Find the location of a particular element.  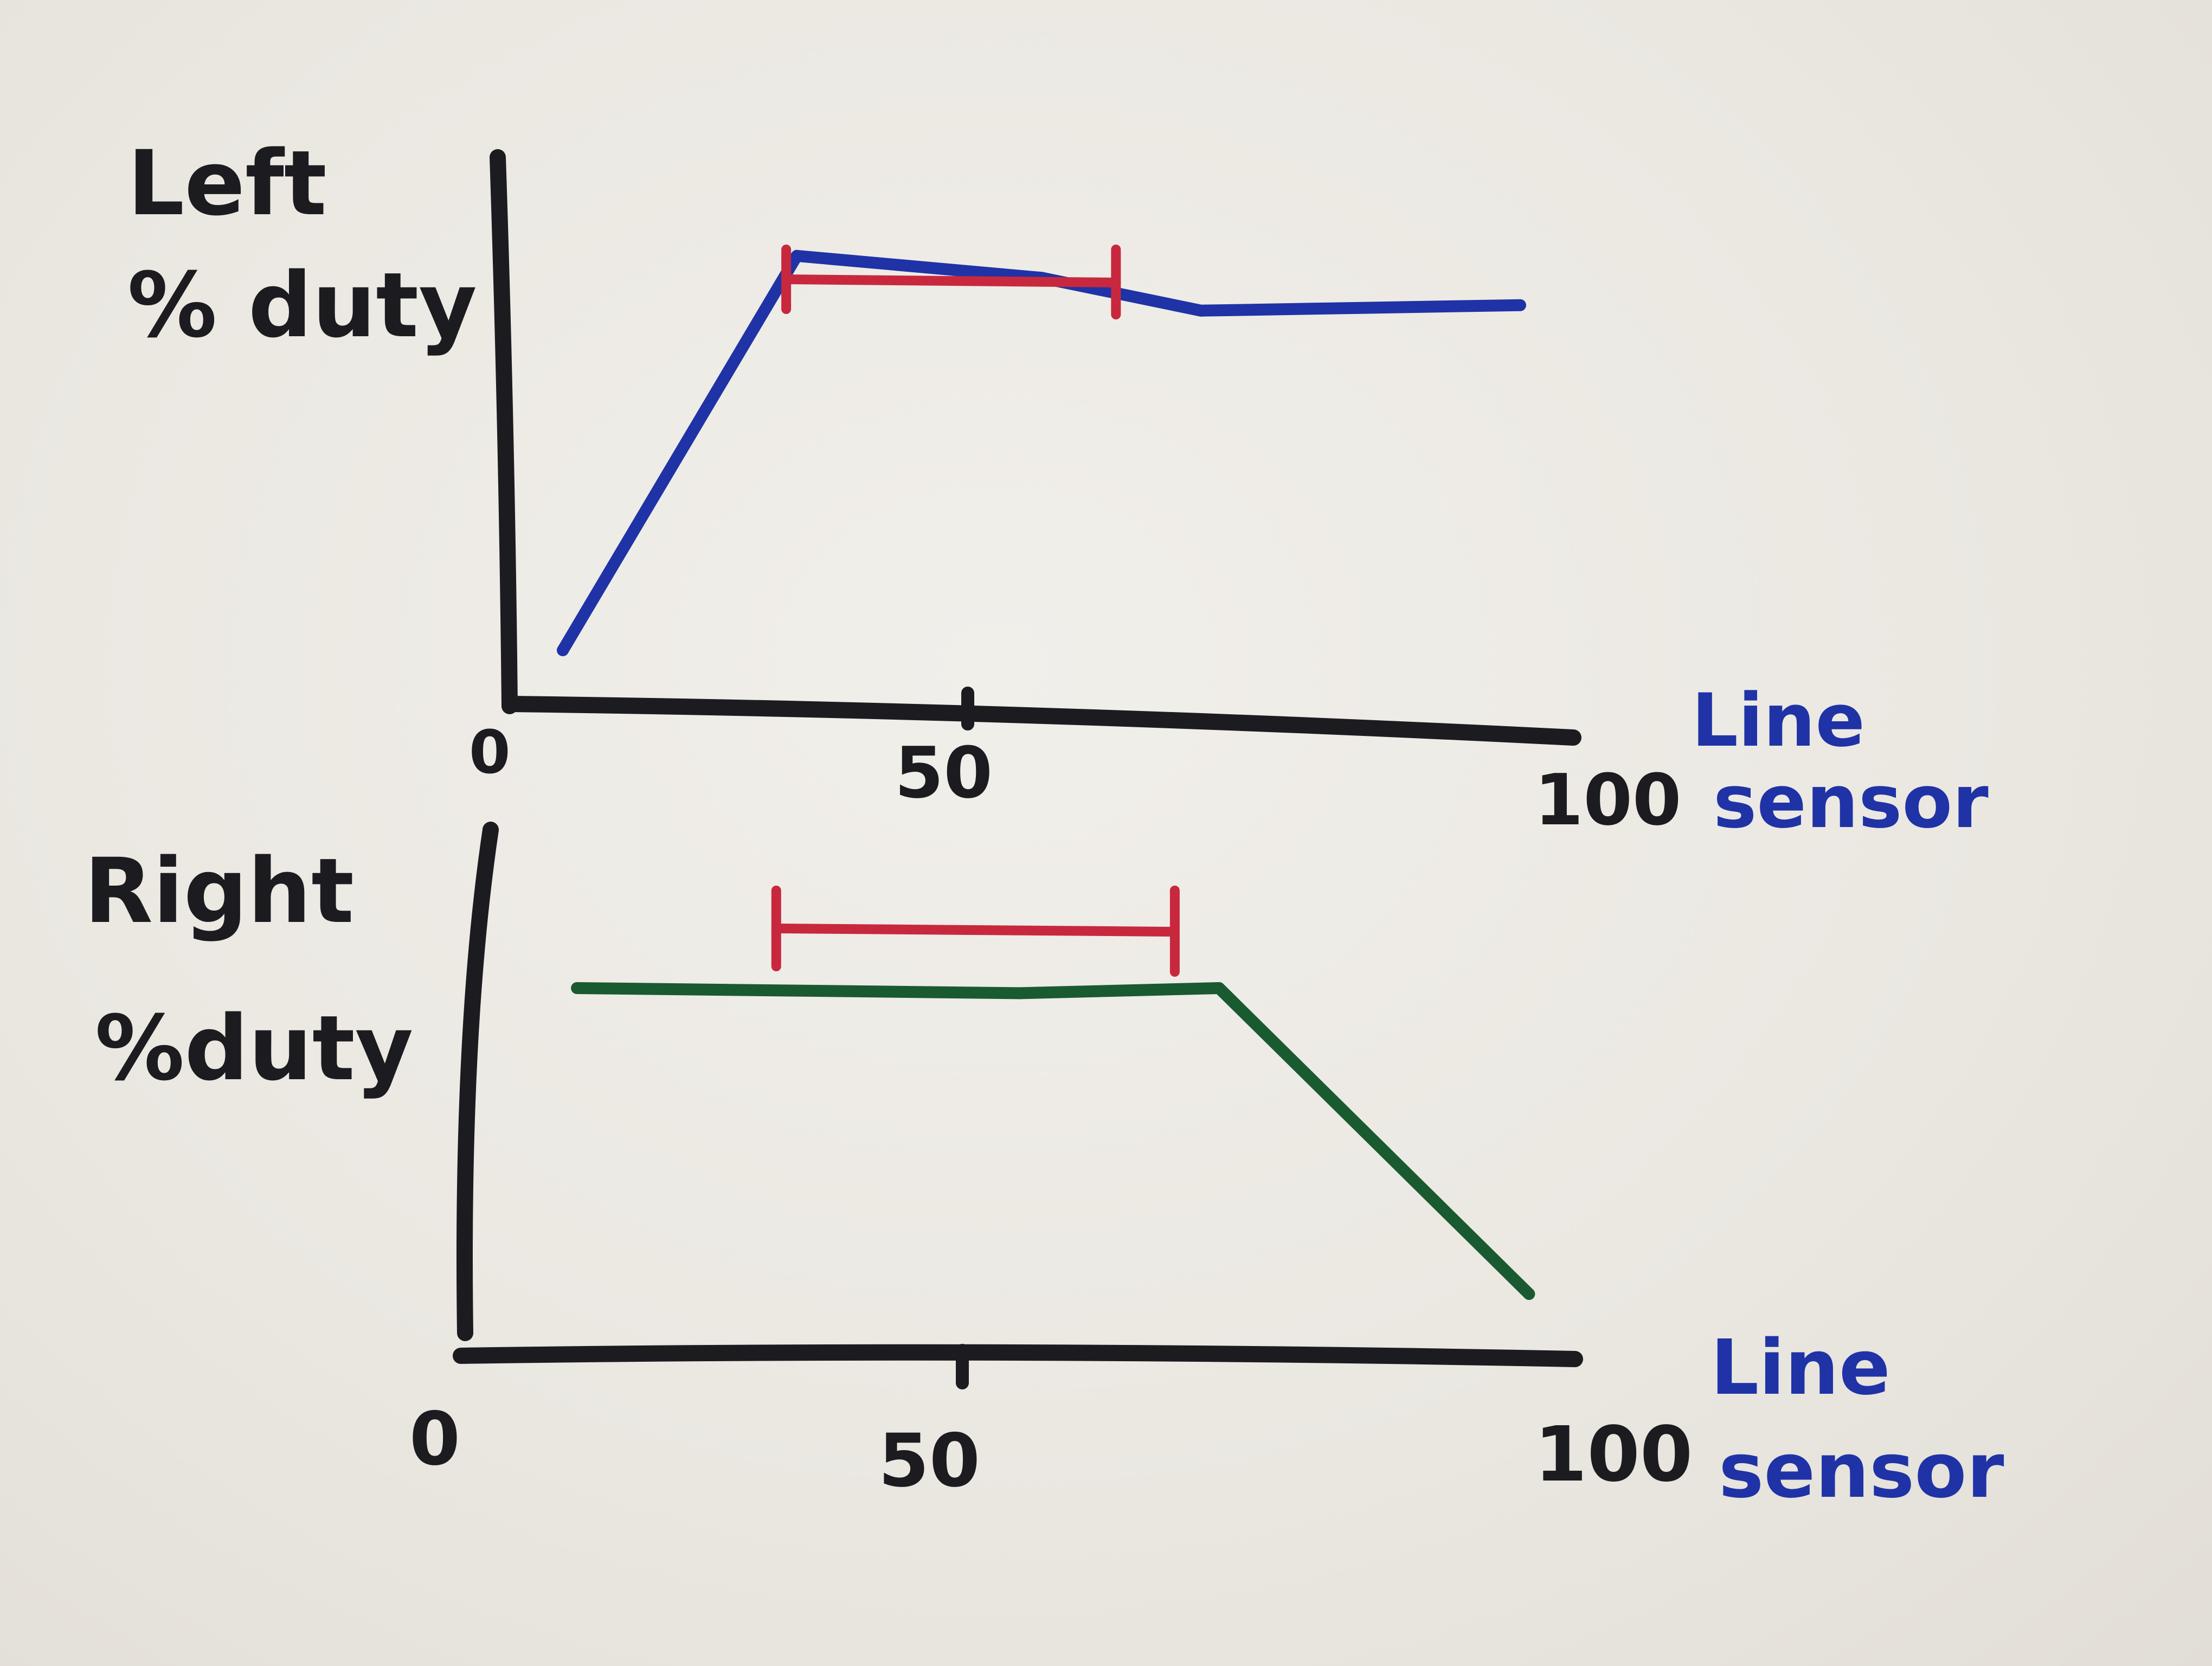

left-range-marker-bar is located at coordinates (951, 280).